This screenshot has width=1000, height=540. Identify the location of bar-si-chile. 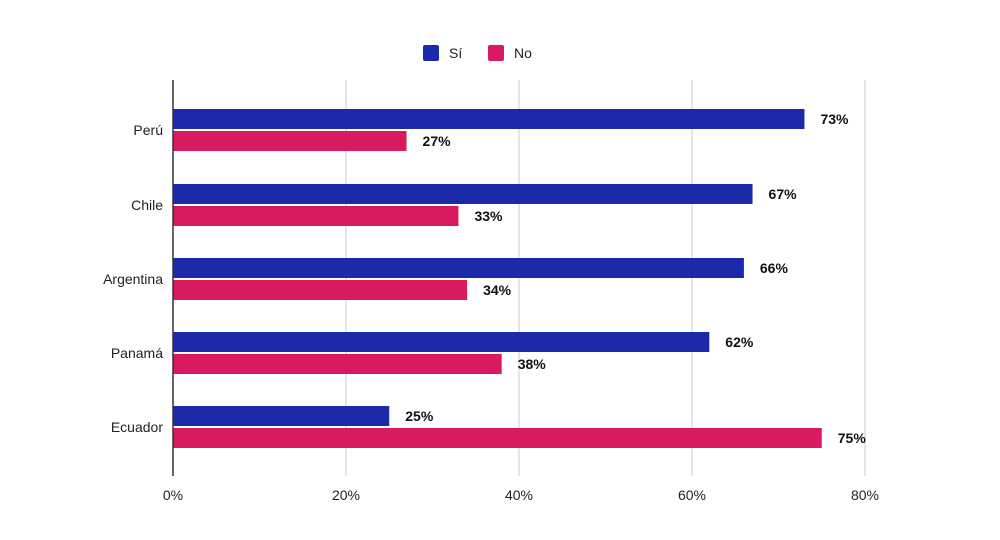
(463, 194).